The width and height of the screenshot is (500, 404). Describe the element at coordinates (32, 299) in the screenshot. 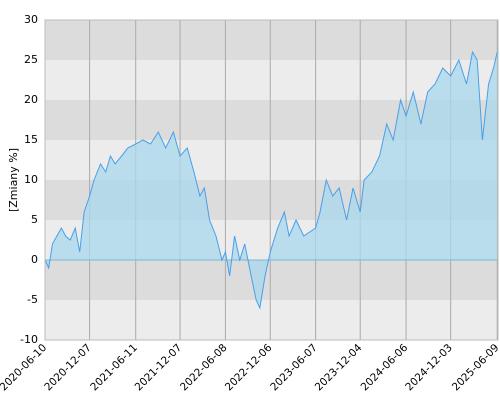

I see `y-tick-label: -5` at that location.